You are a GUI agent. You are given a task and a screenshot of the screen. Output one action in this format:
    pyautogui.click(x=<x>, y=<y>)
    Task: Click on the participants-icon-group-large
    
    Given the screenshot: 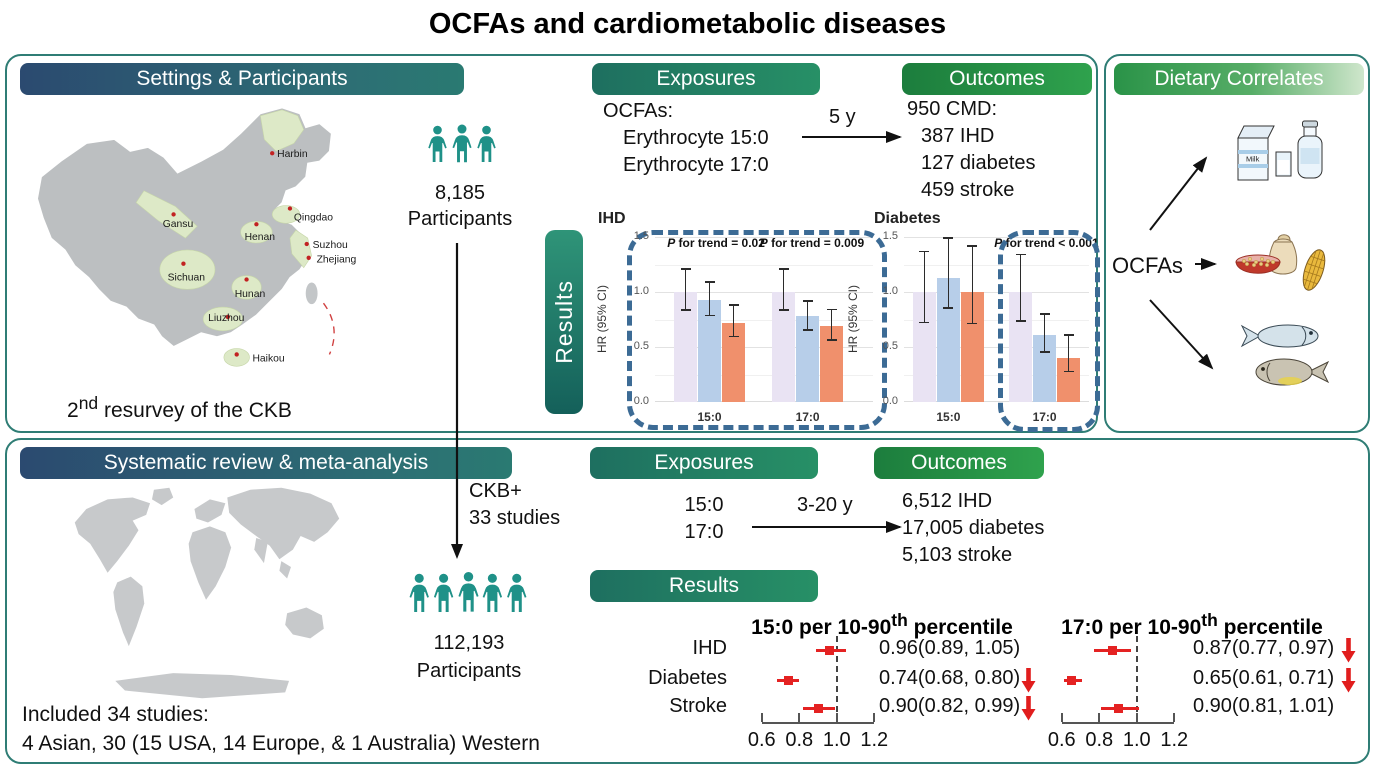 What is the action you would take?
    pyautogui.click(x=468, y=592)
    